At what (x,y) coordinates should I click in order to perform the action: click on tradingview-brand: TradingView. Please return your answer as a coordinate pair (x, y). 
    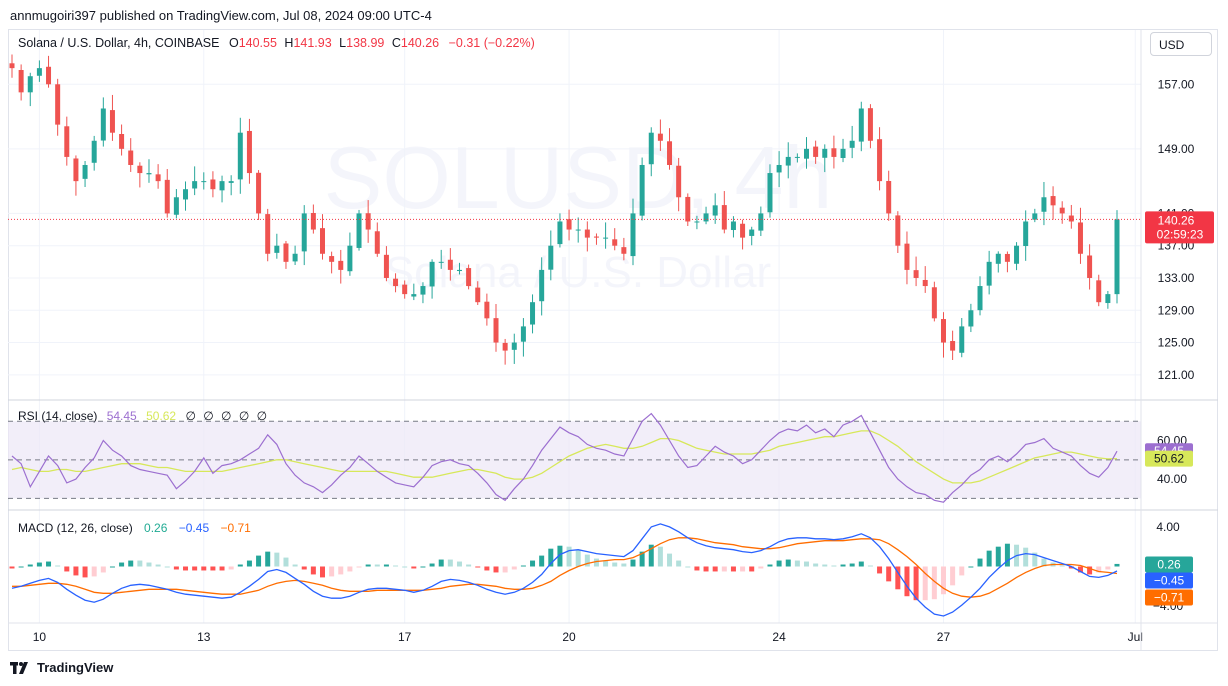
    Looking at the image, I should click on (61, 667).